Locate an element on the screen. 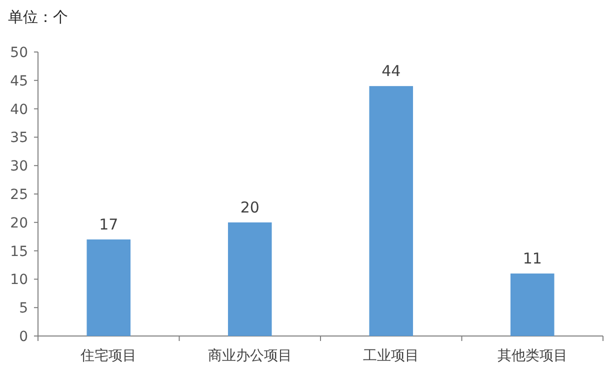  x-tick-label: 商业办公项目 is located at coordinates (250, 356).